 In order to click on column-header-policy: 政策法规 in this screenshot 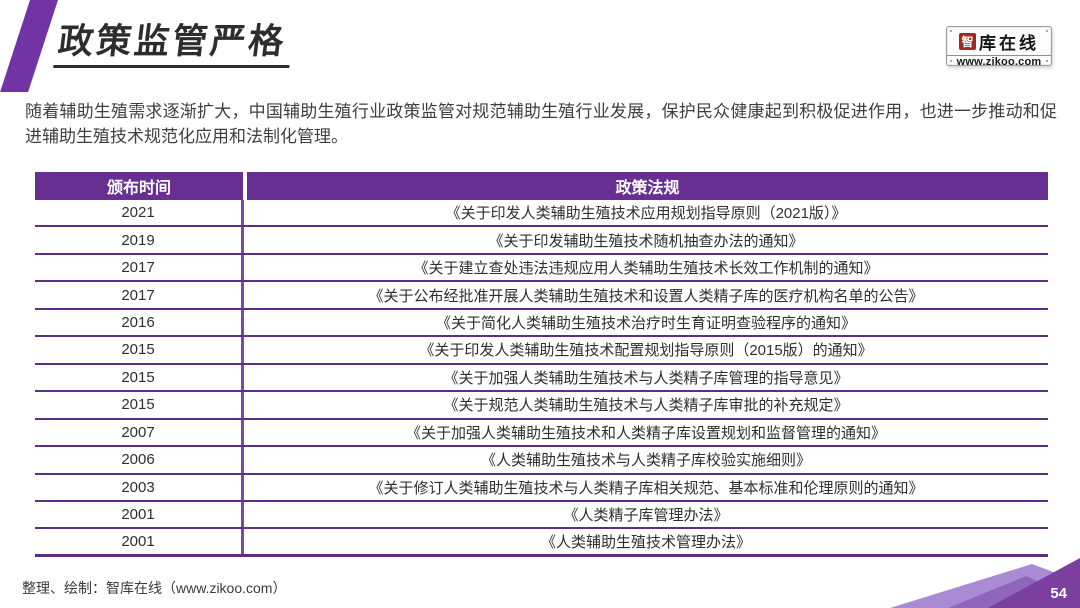, I will do `click(647, 188)`.